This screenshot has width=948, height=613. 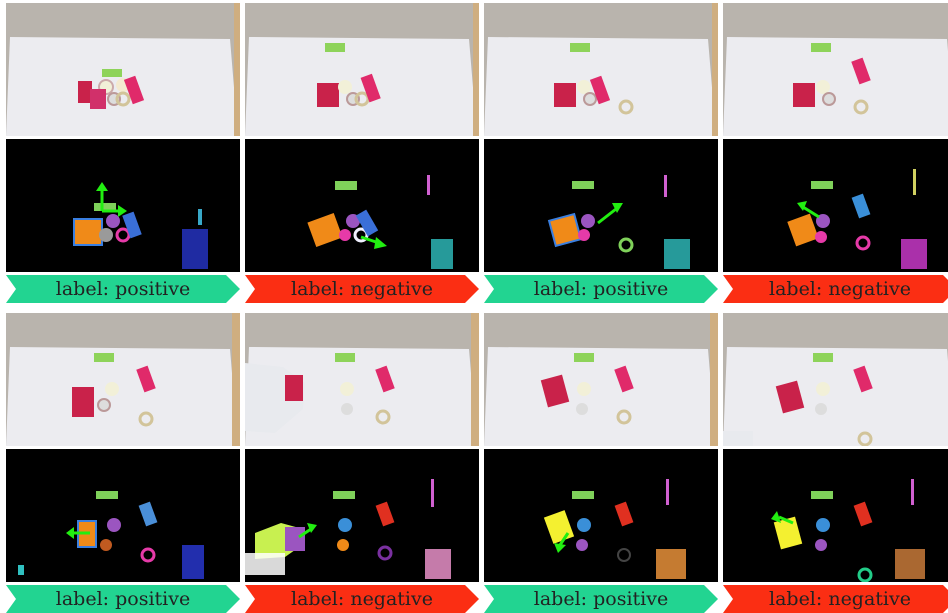 I want to click on panel-3: label: positive, so click(x=601, y=153).